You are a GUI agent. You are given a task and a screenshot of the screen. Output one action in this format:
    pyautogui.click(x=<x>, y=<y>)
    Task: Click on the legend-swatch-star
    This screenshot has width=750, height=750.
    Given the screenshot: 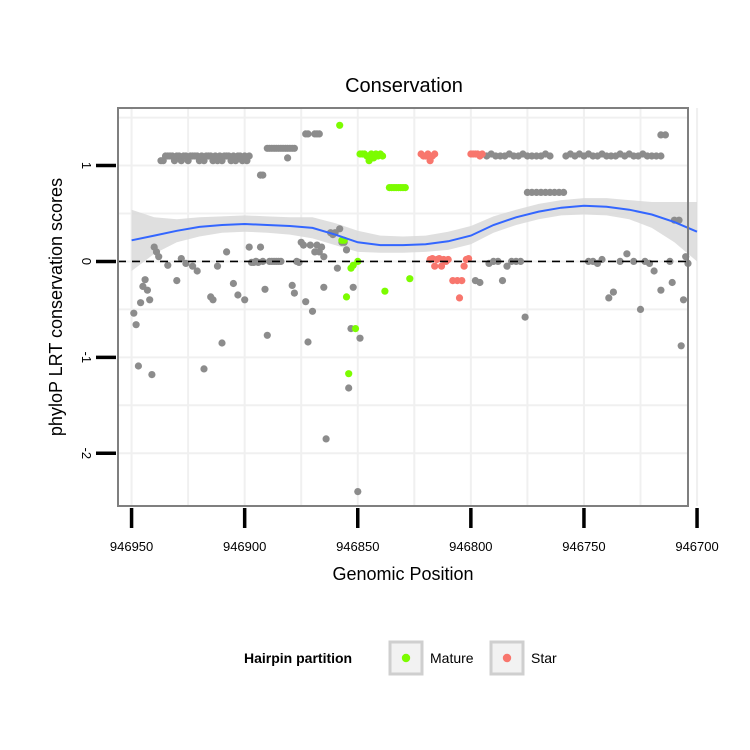 What is the action you would take?
    pyautogui.click(x=507, y=658)
    